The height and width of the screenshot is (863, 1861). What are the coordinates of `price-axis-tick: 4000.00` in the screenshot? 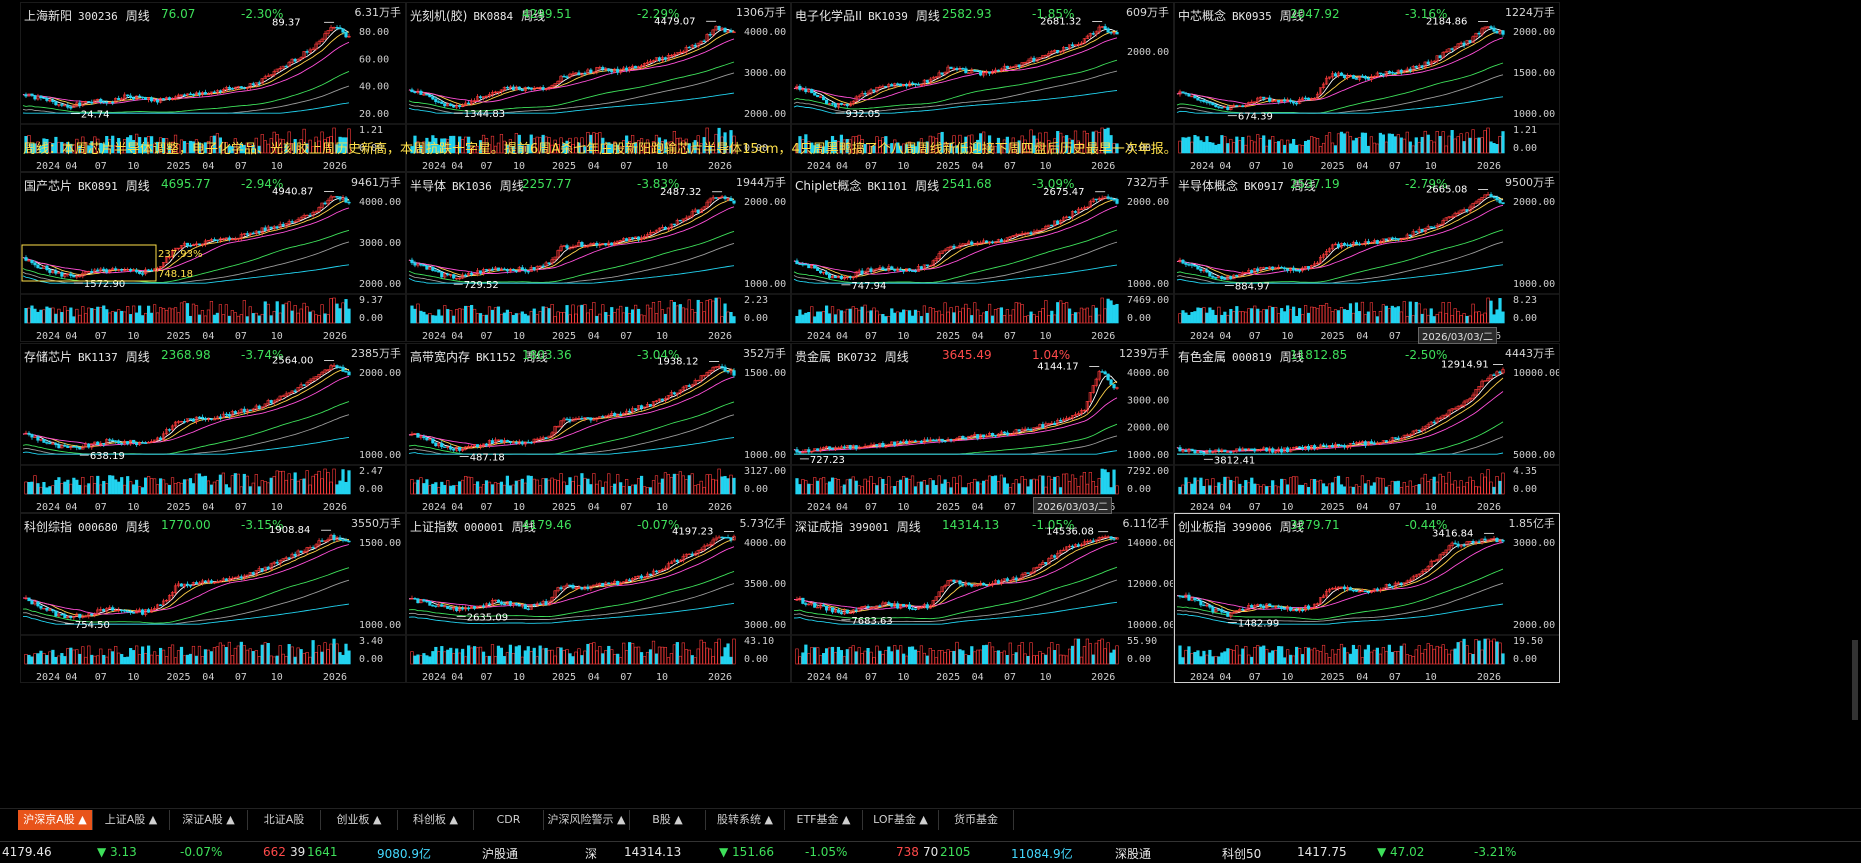 It's located at (1148, 373).